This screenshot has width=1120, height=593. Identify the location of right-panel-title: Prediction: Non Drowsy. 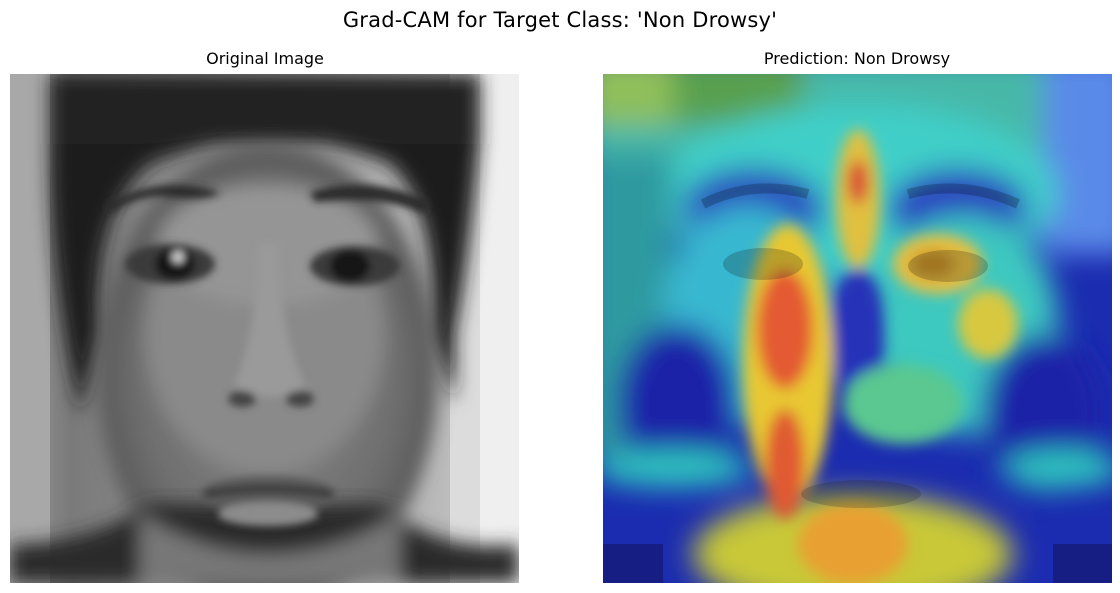
(857, 58).